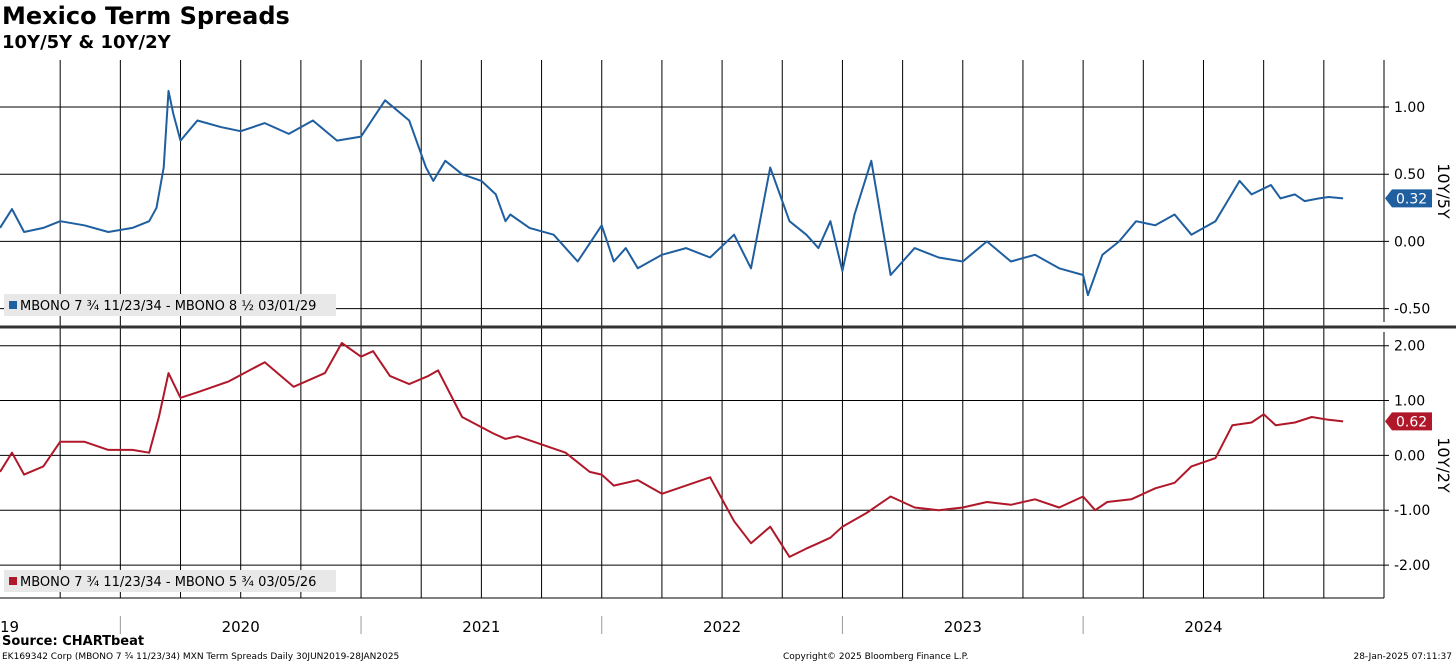 Image resolution: width=1456 pixels, height=665 pixels. What do you see at coordinates (73, 641) in the screenshot?
I see `source-note: Source: CHARTbeat` at bounding box center [73, 641].